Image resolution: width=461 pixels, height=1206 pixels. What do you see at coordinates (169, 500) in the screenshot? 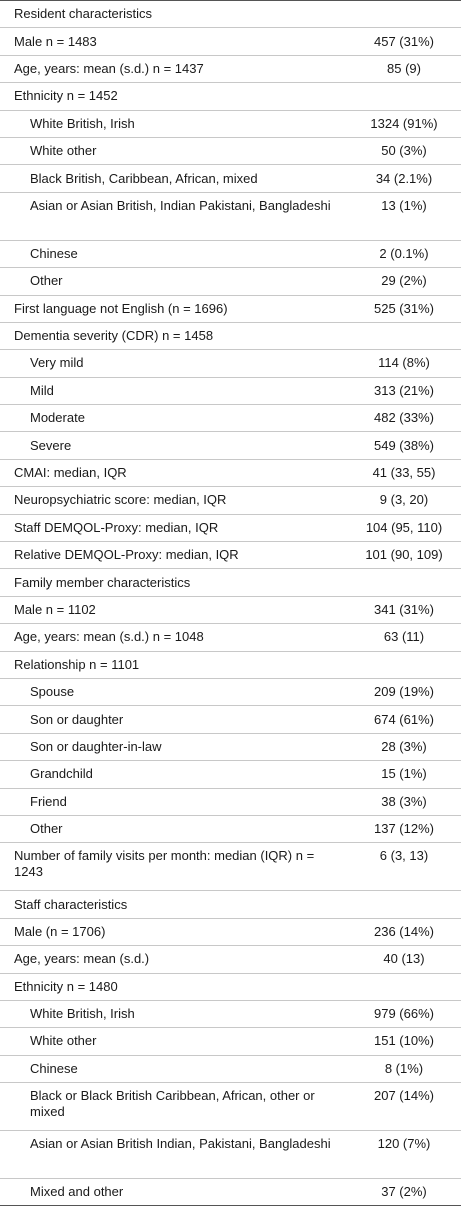
I see `row-label: Neuropsychiatric score: median, IQR` at bounding box center [169, 500].